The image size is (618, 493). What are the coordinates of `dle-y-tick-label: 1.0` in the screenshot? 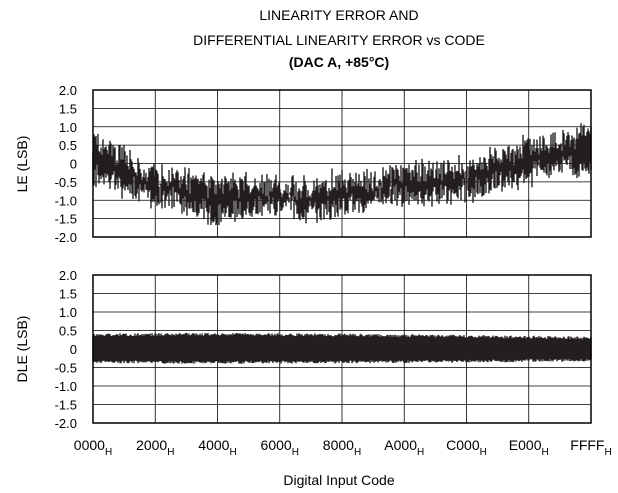 It's located at (68, 312).